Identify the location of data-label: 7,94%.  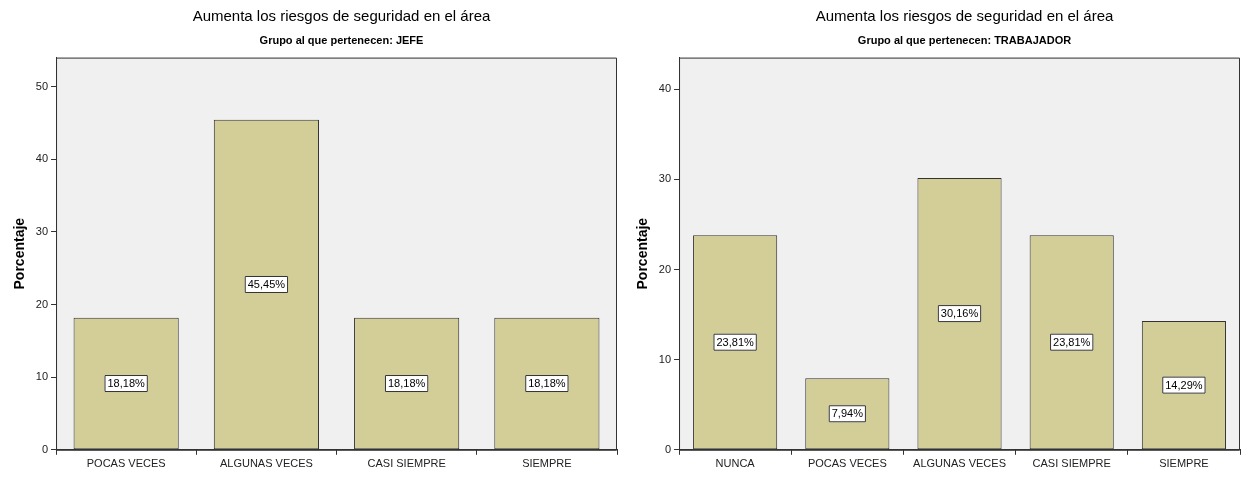
(847, 413).